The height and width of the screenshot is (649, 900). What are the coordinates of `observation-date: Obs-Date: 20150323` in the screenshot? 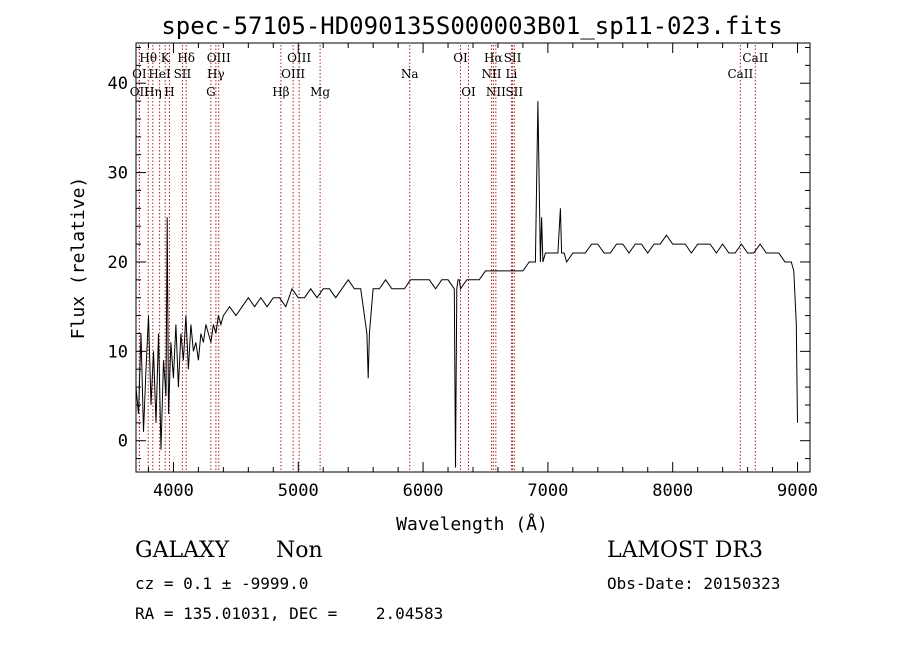 It's located at (694, 583).